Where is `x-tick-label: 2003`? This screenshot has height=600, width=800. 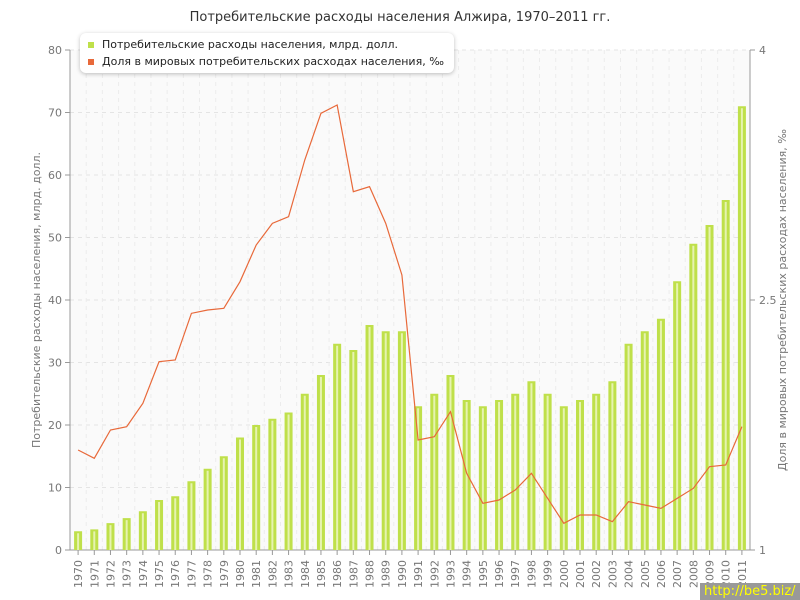 x-tick-label: 2003 is located at coordinates (612, 574).